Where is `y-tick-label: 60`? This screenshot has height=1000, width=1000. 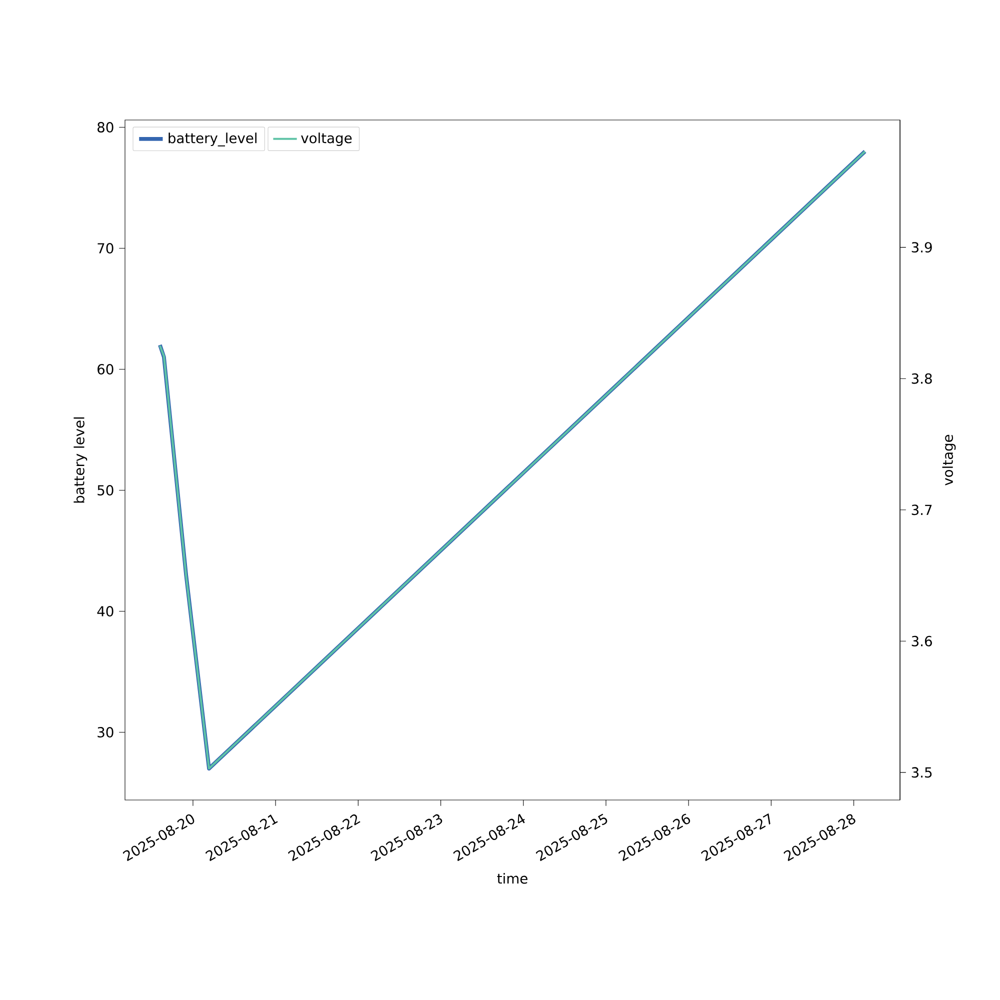 y-tick-label: 60 is located at coordinates (106, 369).